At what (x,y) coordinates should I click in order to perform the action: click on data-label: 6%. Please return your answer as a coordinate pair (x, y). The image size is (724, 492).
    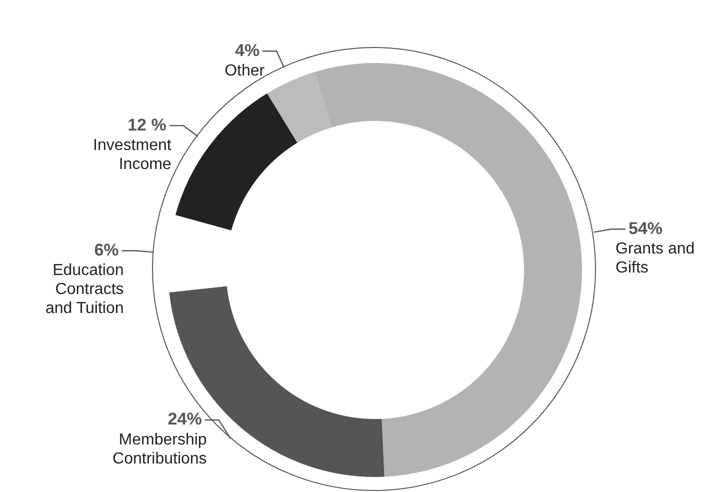
    Looking at the image, I should click on (106, 250).